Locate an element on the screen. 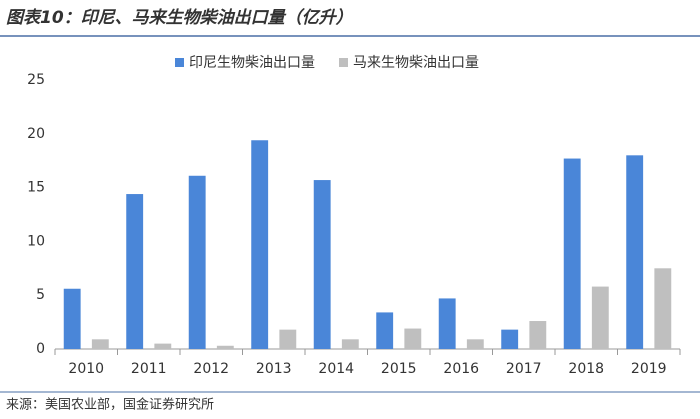 This screenshot has height=419, width=700. x-tick-label: 2018 is located at coordinates (586, 369).